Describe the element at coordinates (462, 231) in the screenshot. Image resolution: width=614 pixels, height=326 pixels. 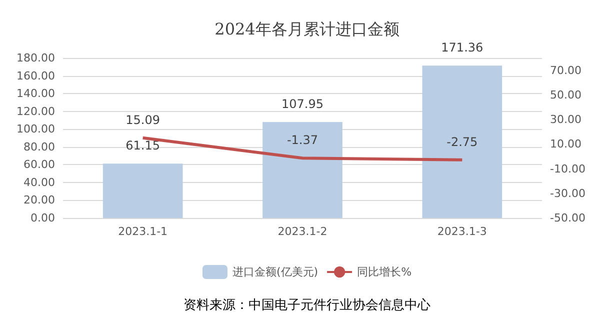
I see `x-tick-label: 2023.1-3` at that location.